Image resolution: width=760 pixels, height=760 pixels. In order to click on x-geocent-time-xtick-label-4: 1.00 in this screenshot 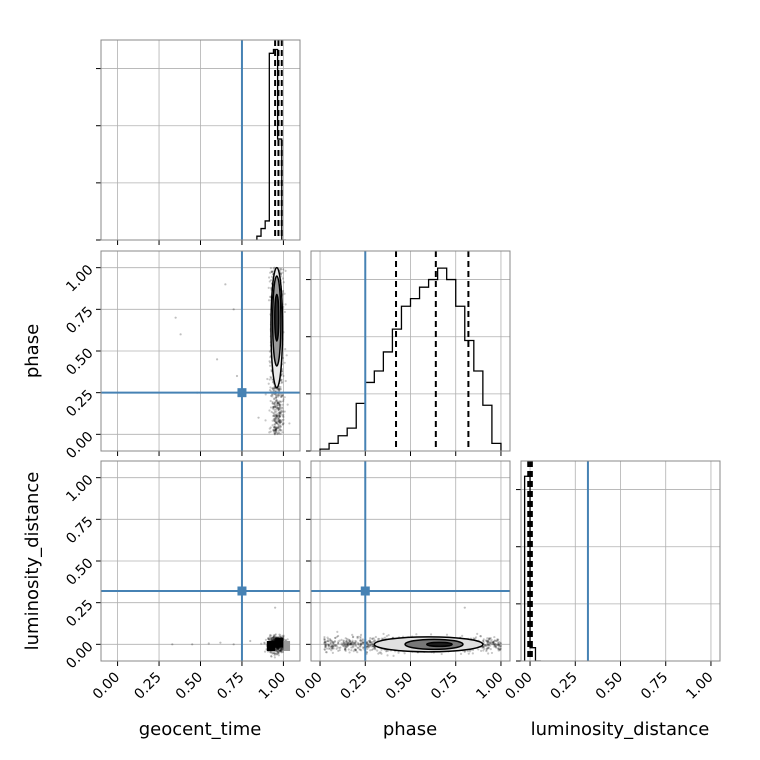, I will do `click(272, 685)`.